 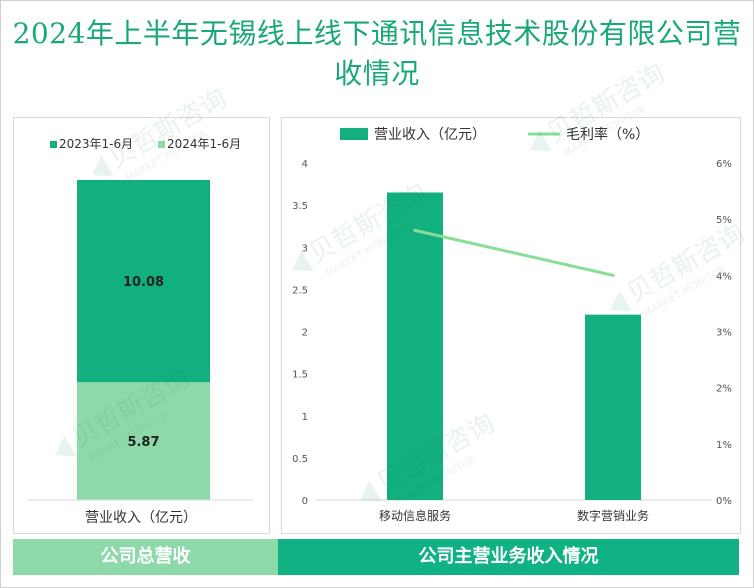 I want to click on y-left-tick-label: 3, so click(x=305, y=248).